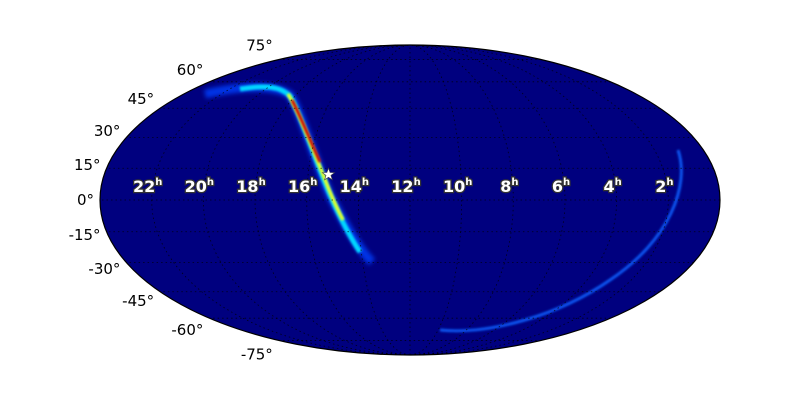  I want to click on ra-hours: 4, so click(609, 186).